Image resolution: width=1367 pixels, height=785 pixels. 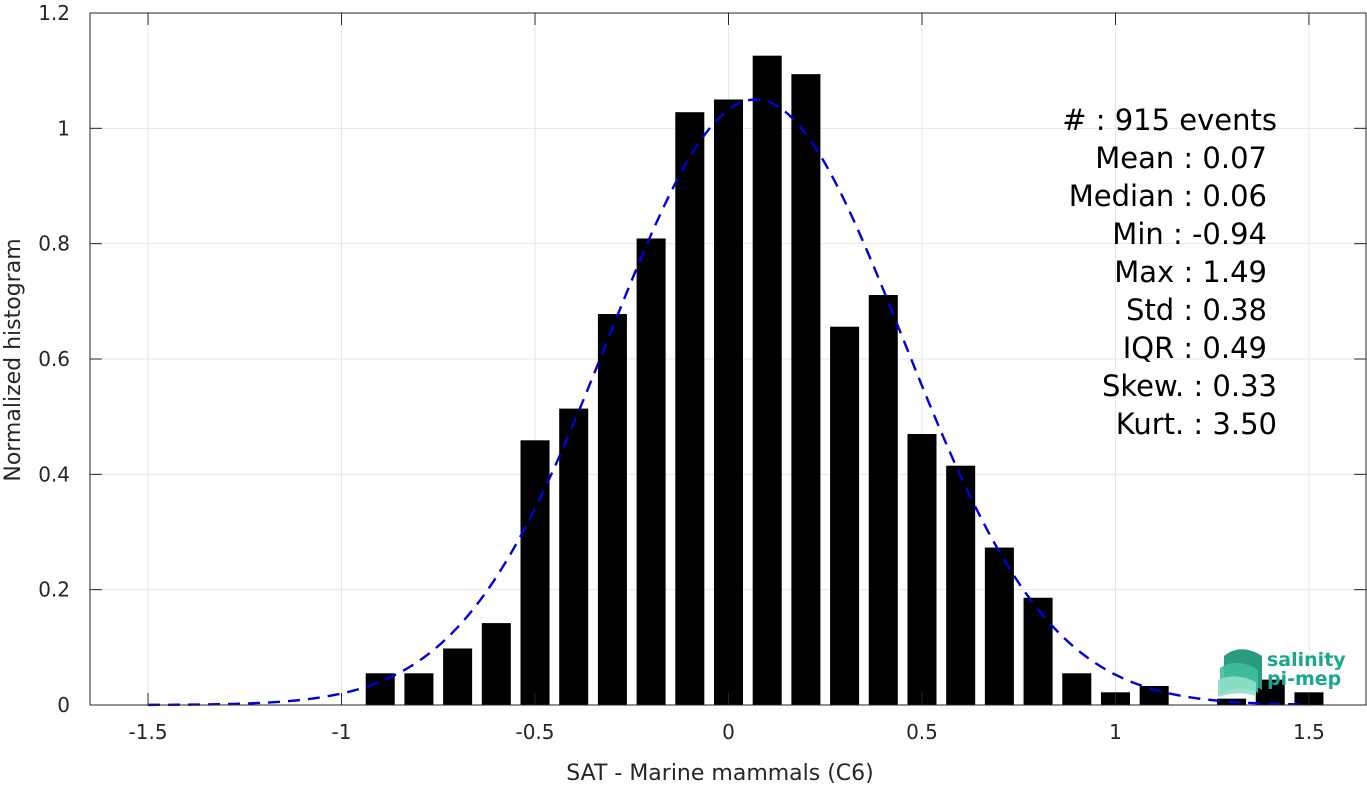 I want to click on stat-skew: Skew. : 0.33, so click(x=1189, y=386).